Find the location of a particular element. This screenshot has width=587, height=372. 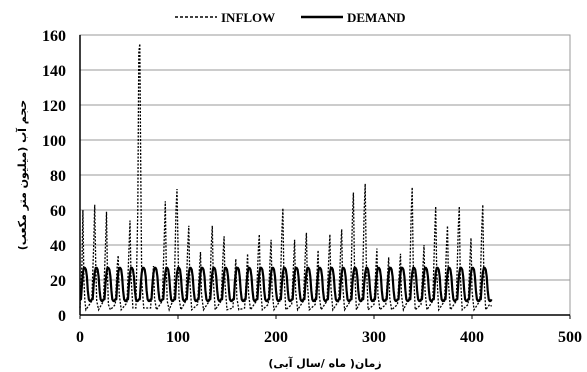

y-tick-label: 140 is located at coordinates (54, 71).